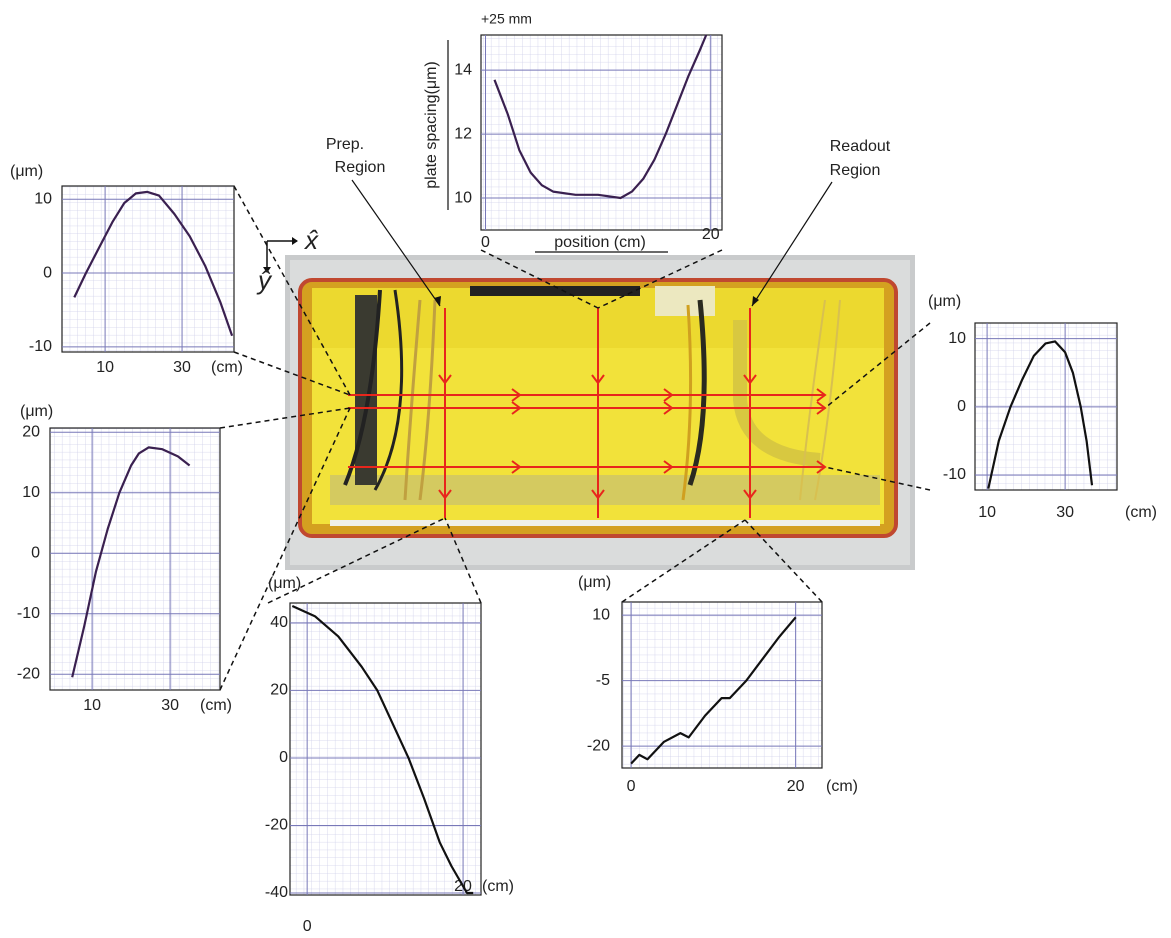 Image resolution: width=1171 pixels, height=938 pixels. I want to click on y-tick-label: 40, so click(279, 622).